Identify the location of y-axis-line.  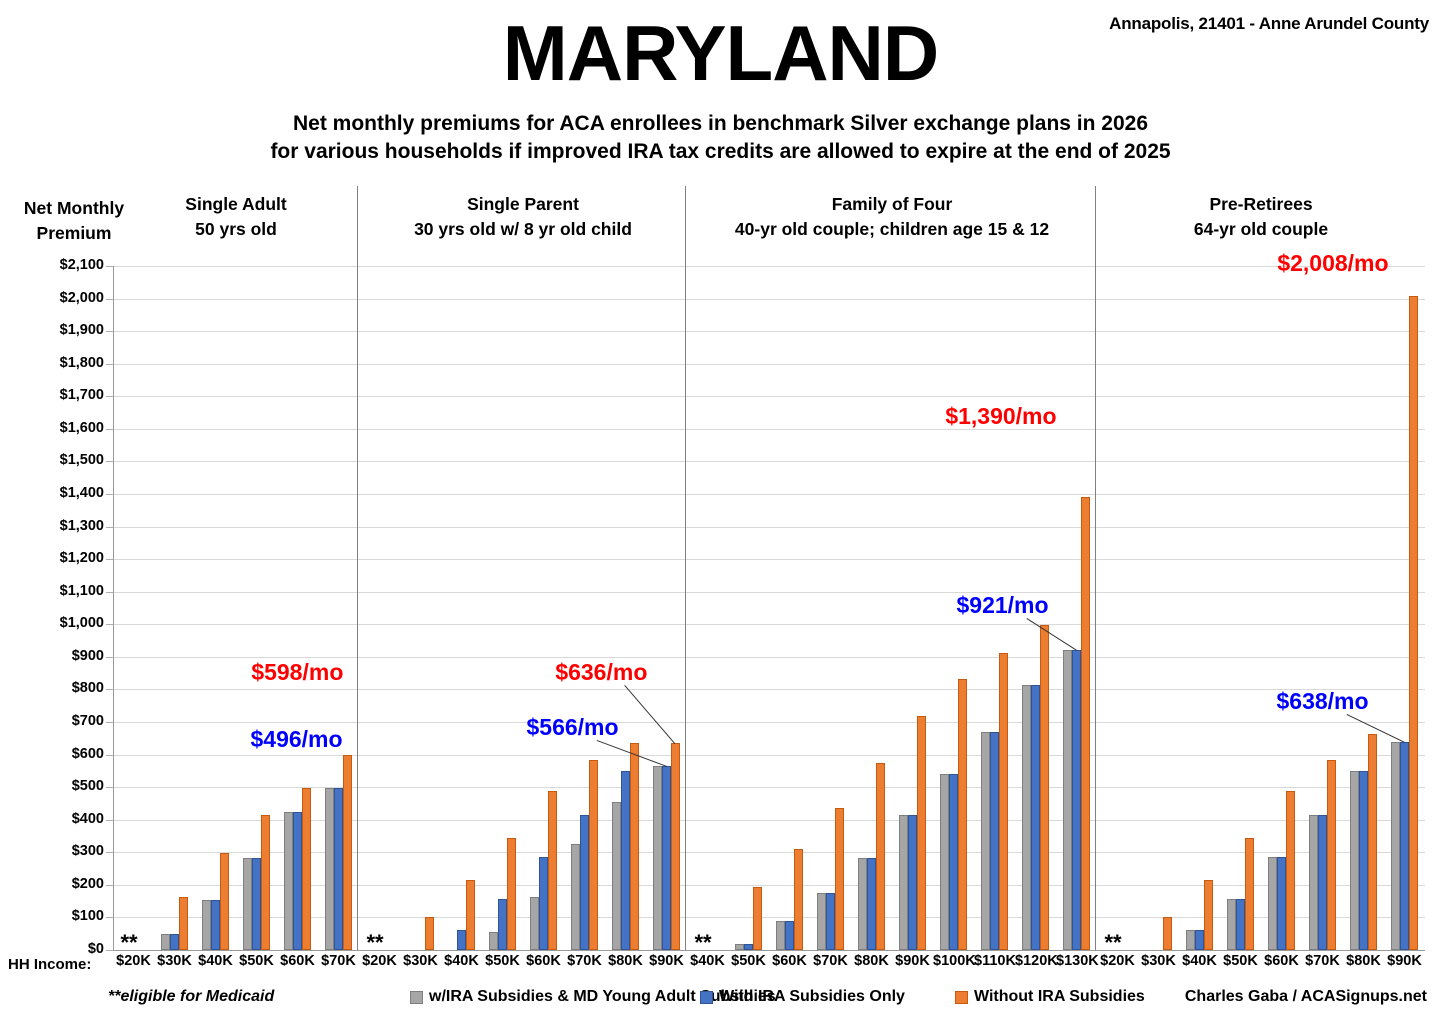
(113, 608).